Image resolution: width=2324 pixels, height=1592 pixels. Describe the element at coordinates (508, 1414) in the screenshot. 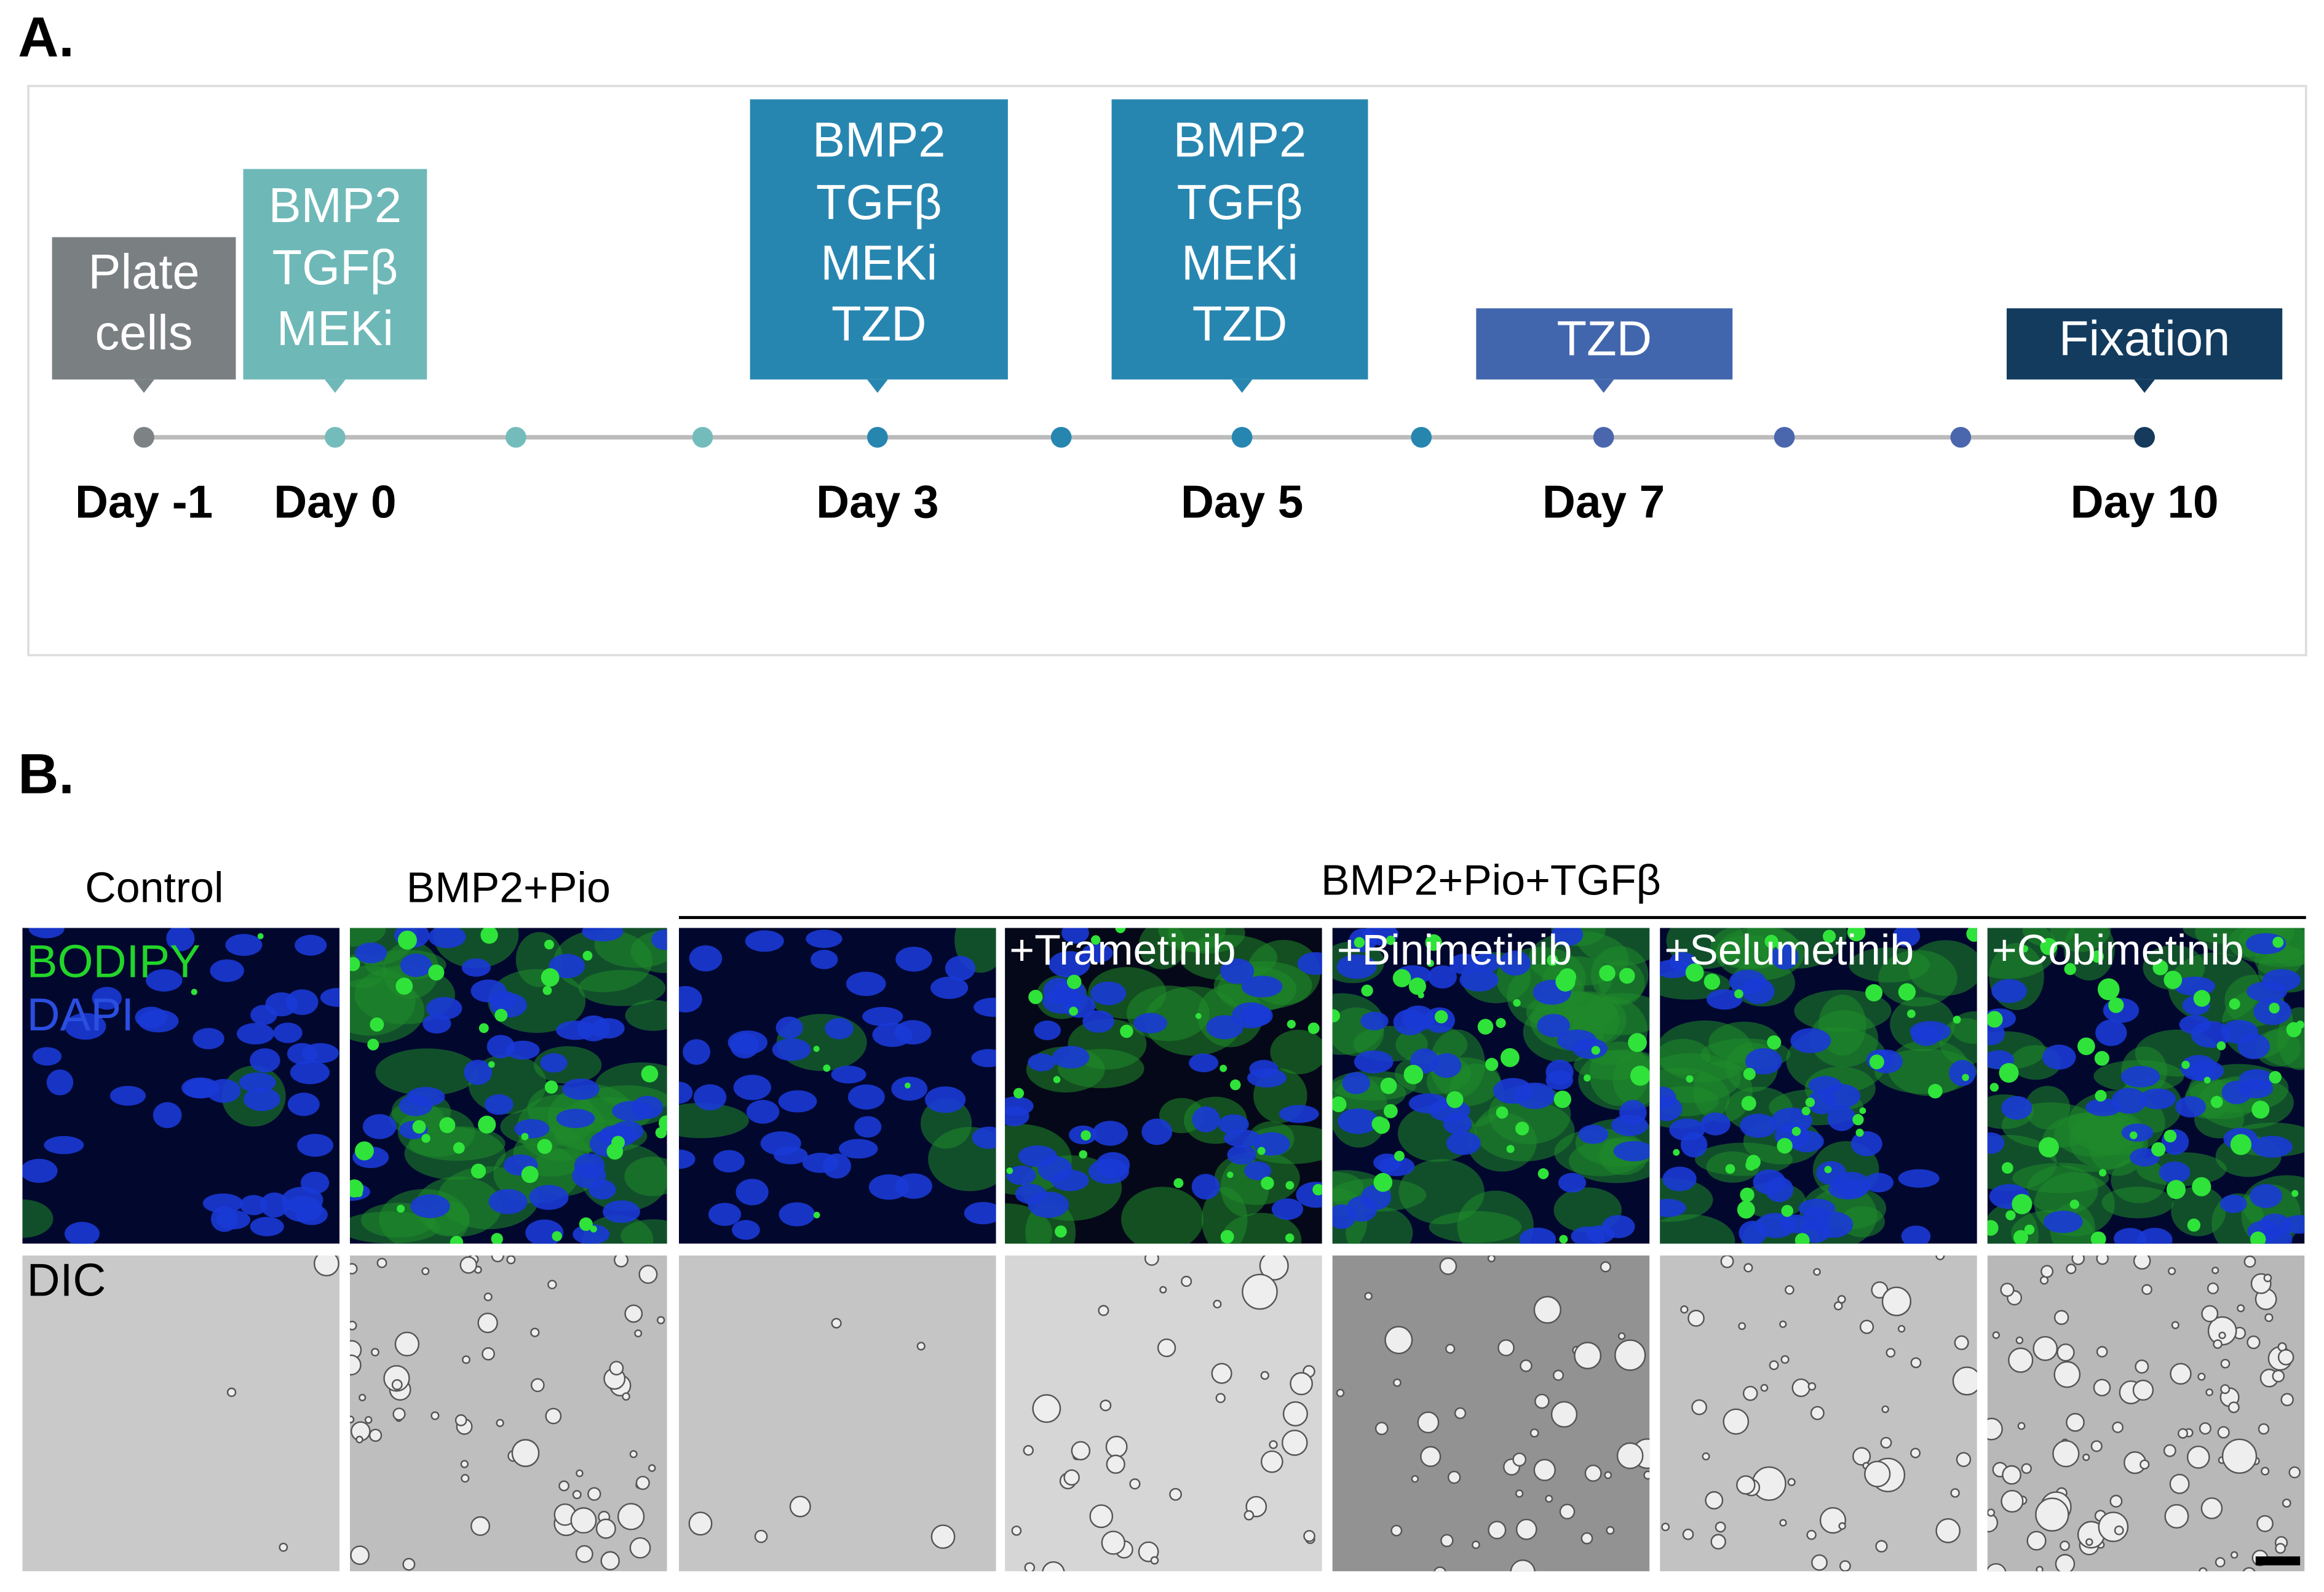

I see `dic-image` at that location.